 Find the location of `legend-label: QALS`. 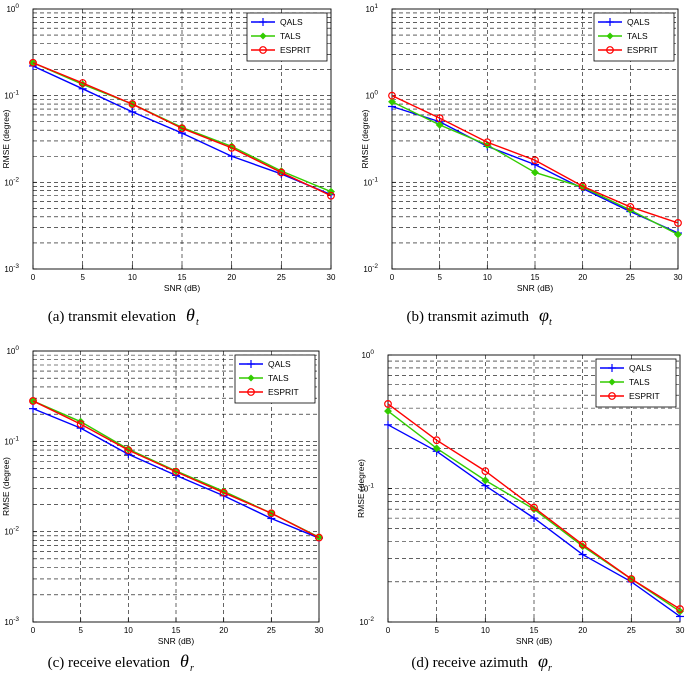

legend-label: QALS is located at coordinates (279, 364).